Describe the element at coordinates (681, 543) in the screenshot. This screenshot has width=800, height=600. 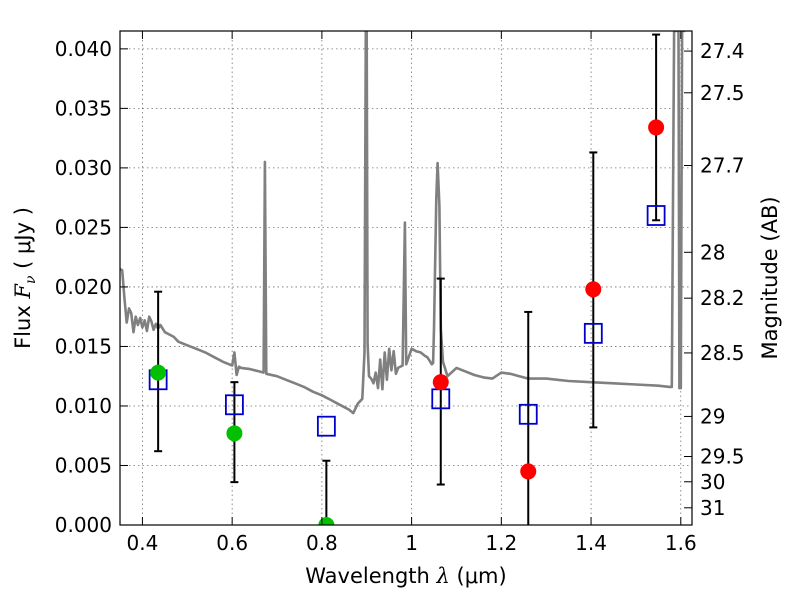
I see `x-tick-label: 1.6` at that location.